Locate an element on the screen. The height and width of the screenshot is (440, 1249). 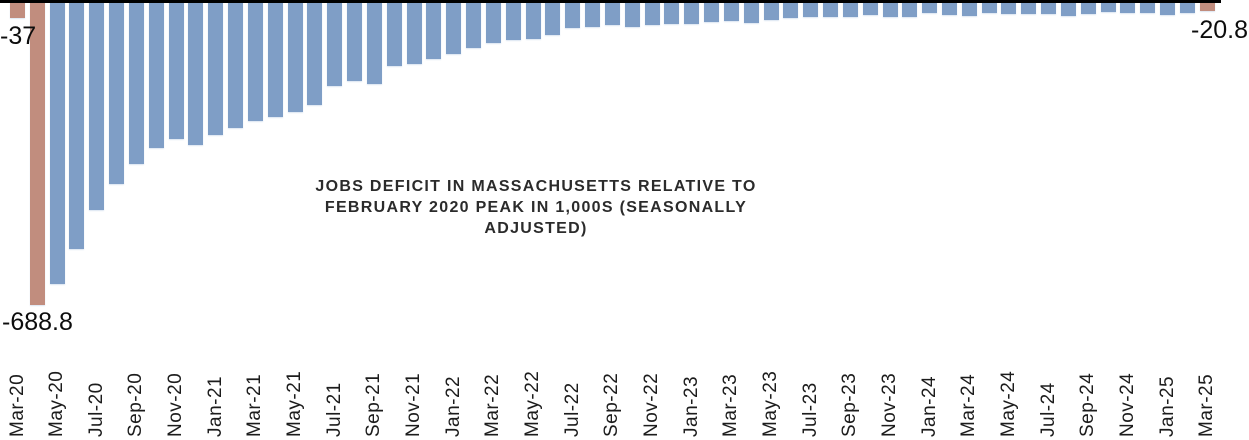
x-tick-Nov-23: Nov-23 is located at coordinates (889, 404).